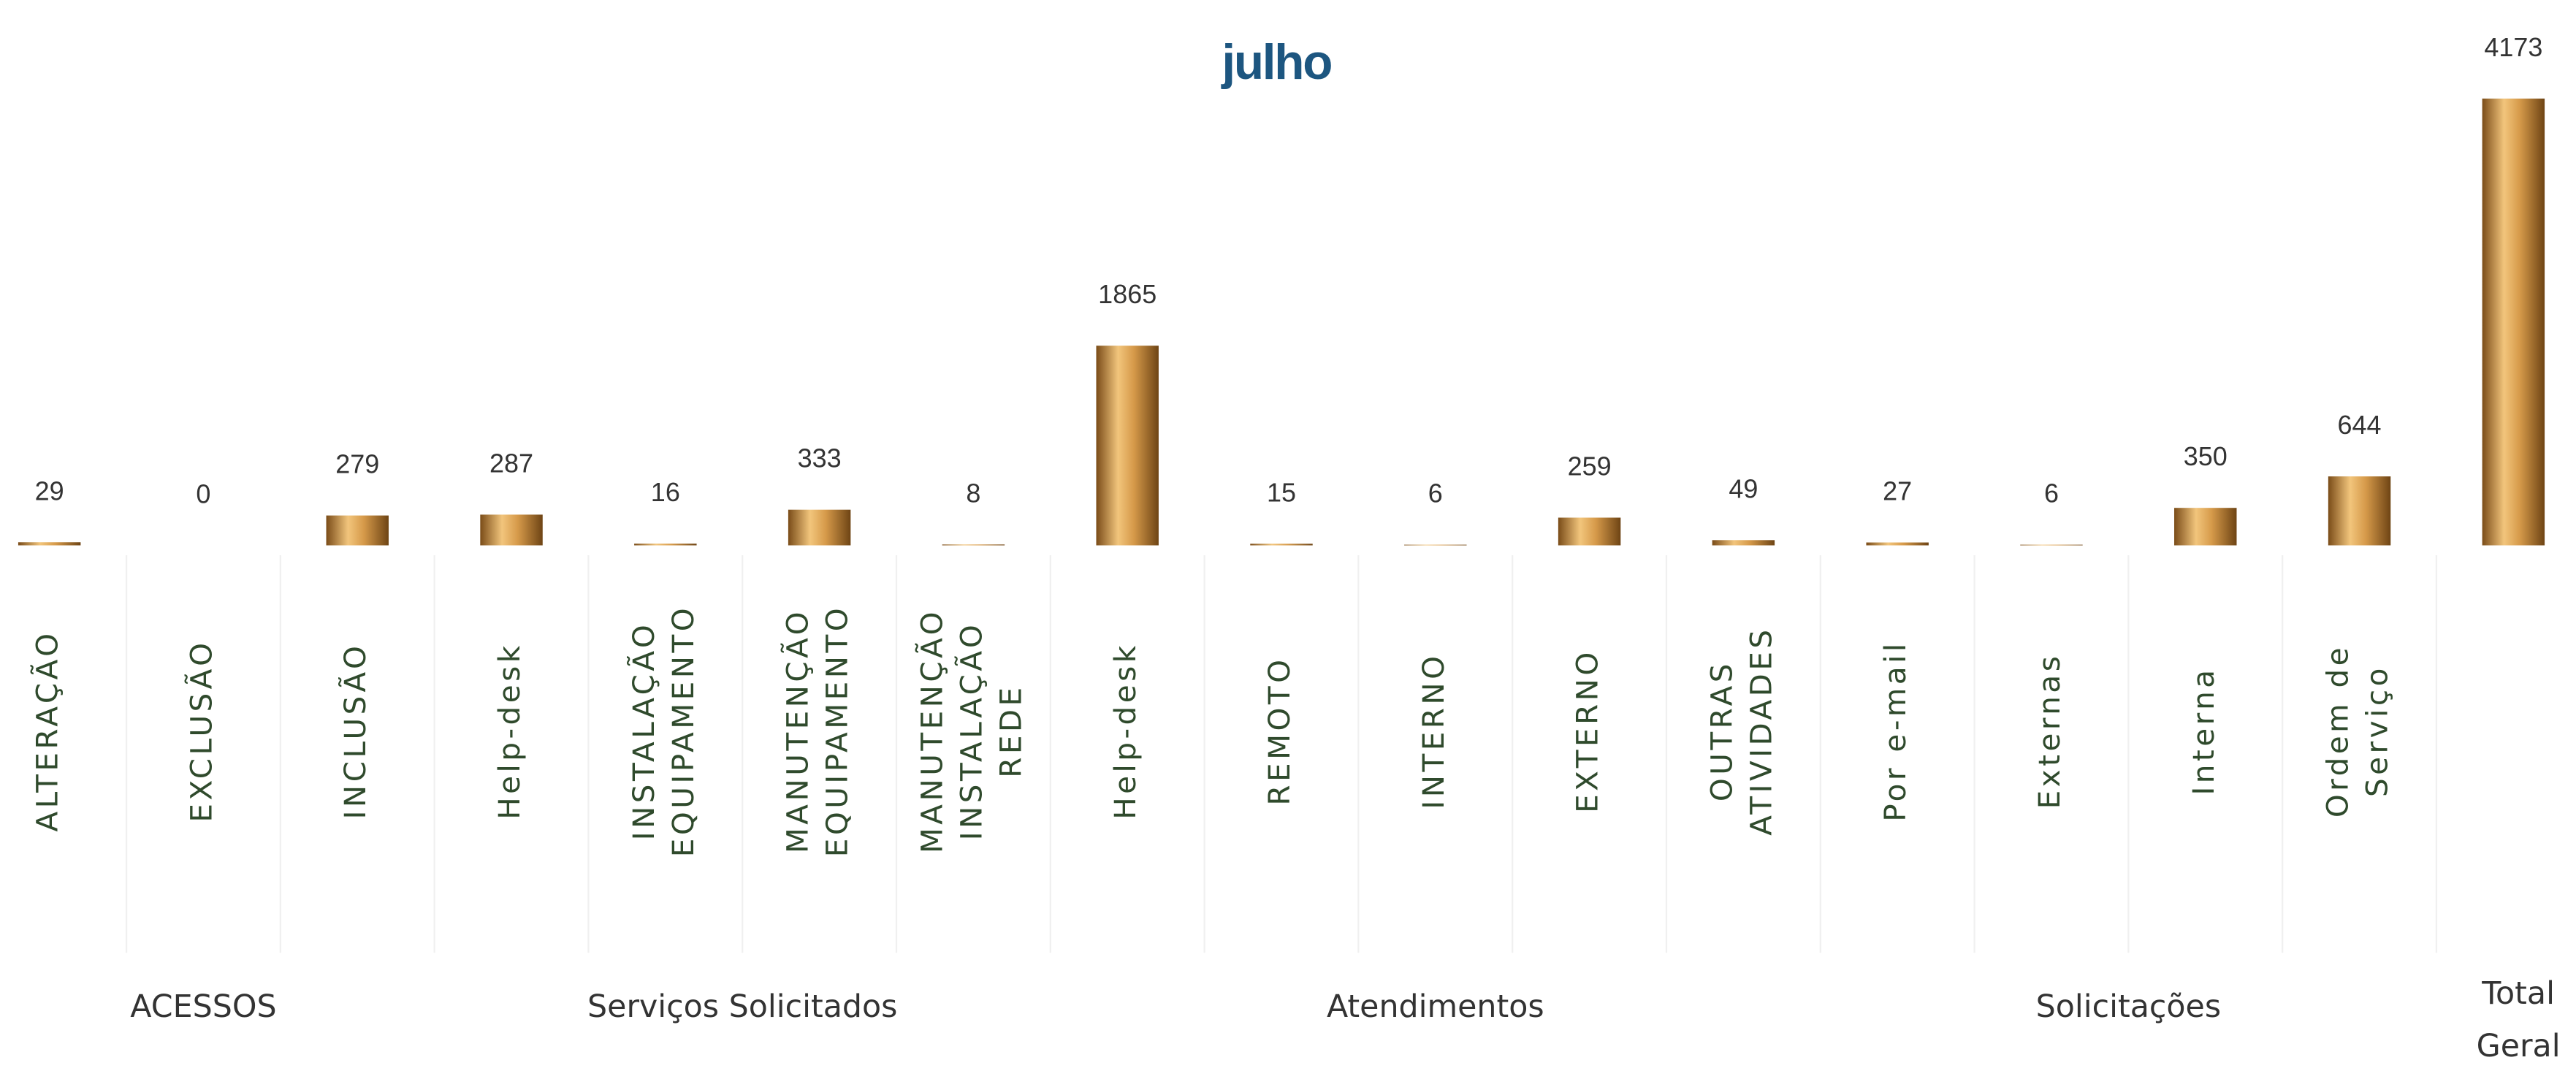  What do you see at coordinates (666, 492) in the screenshot?
I see `value-label: 16` at bounding box center [666, 492].